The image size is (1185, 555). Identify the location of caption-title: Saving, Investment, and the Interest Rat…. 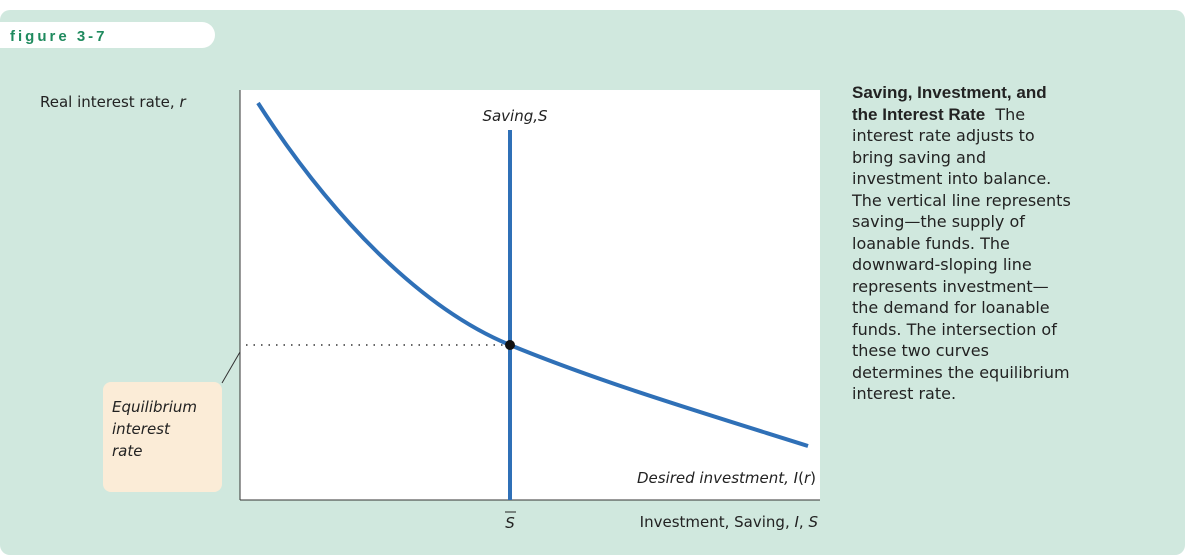
(949, 103).